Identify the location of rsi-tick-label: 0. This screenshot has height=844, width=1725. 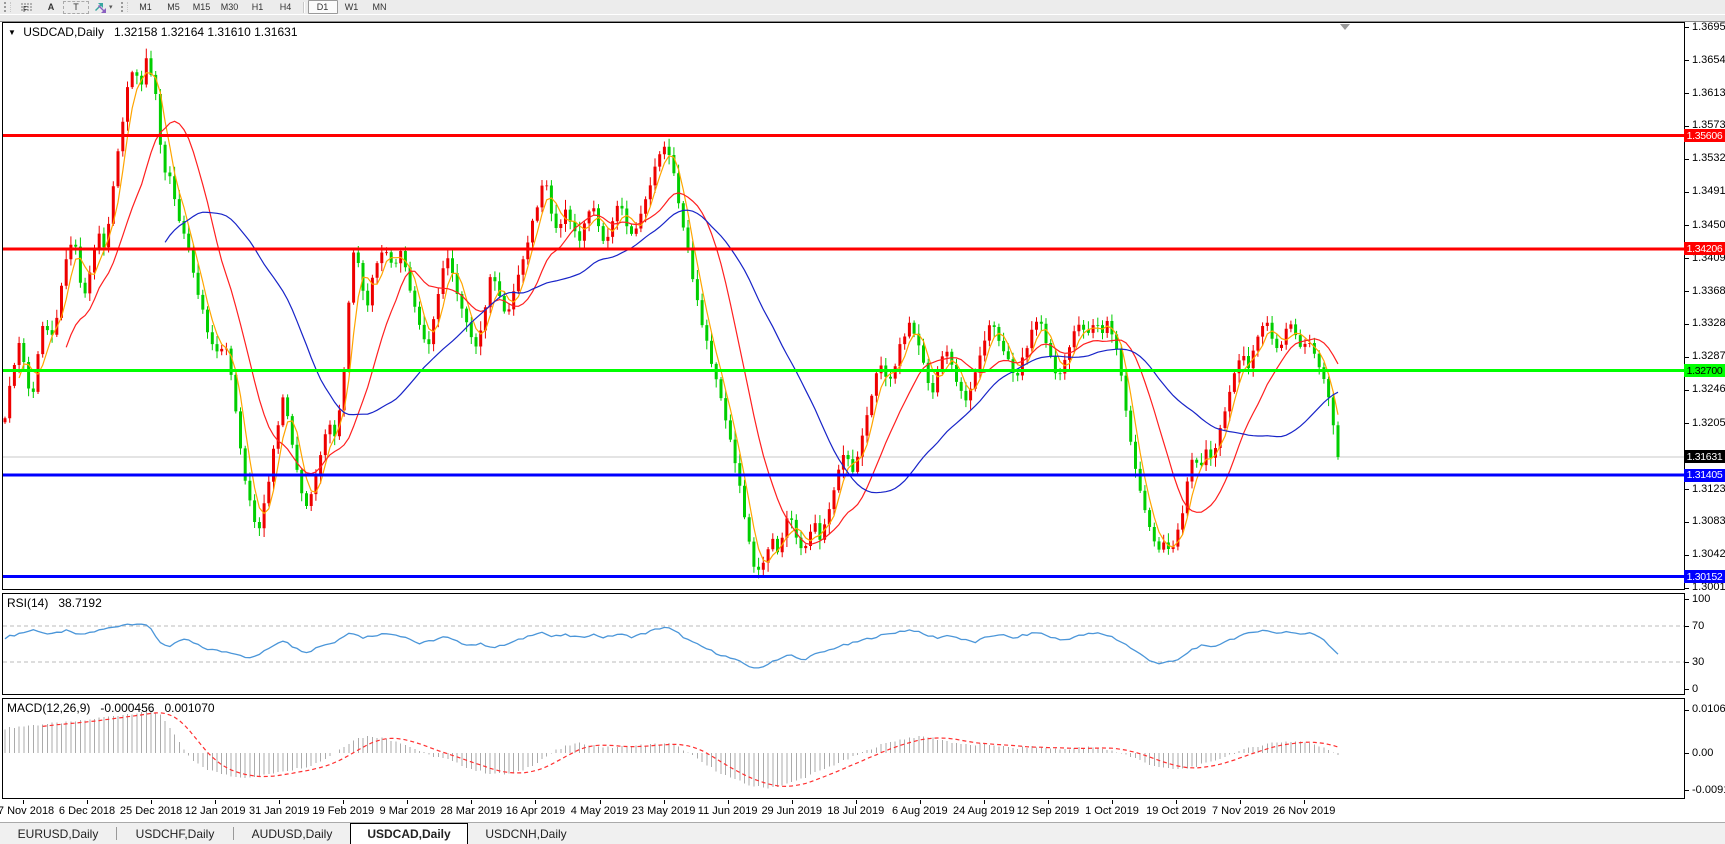
(1695, 688).